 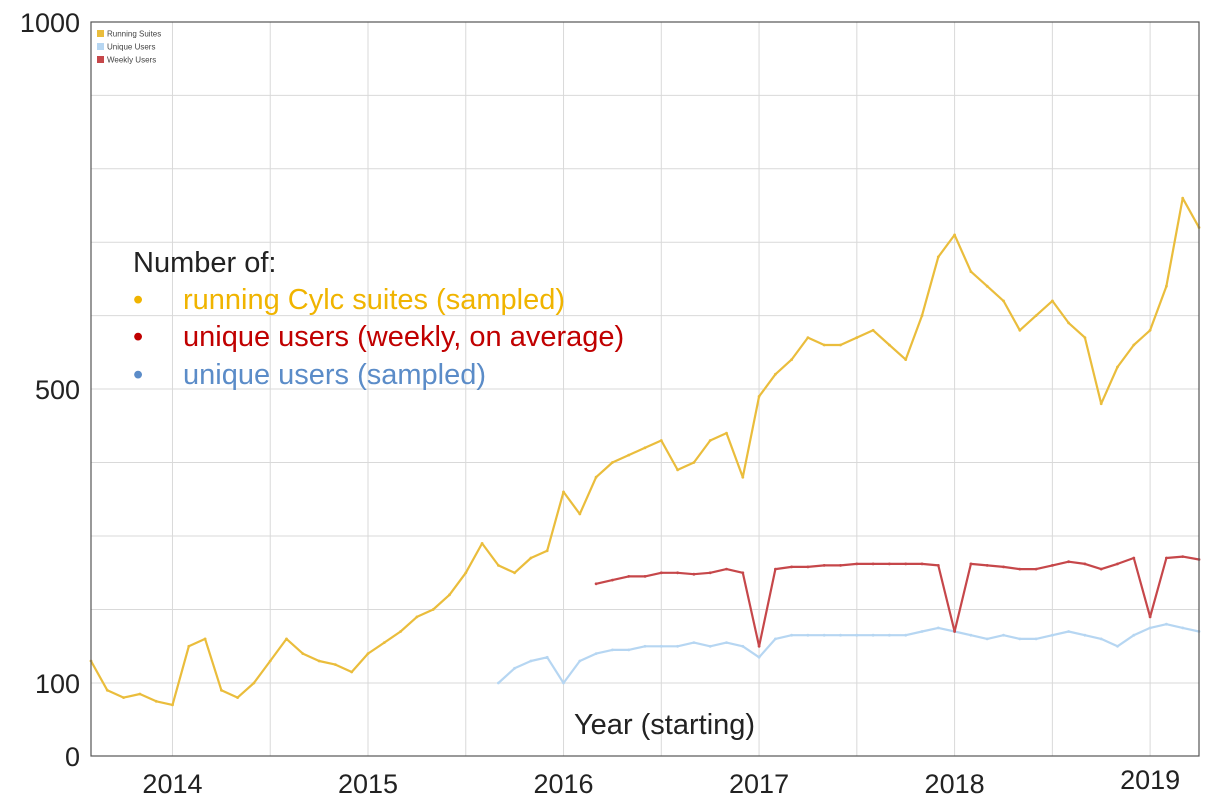 I want to click on x-axis: 2014 2015 2016 2017 2018 2019, so click(x=661, y=782).